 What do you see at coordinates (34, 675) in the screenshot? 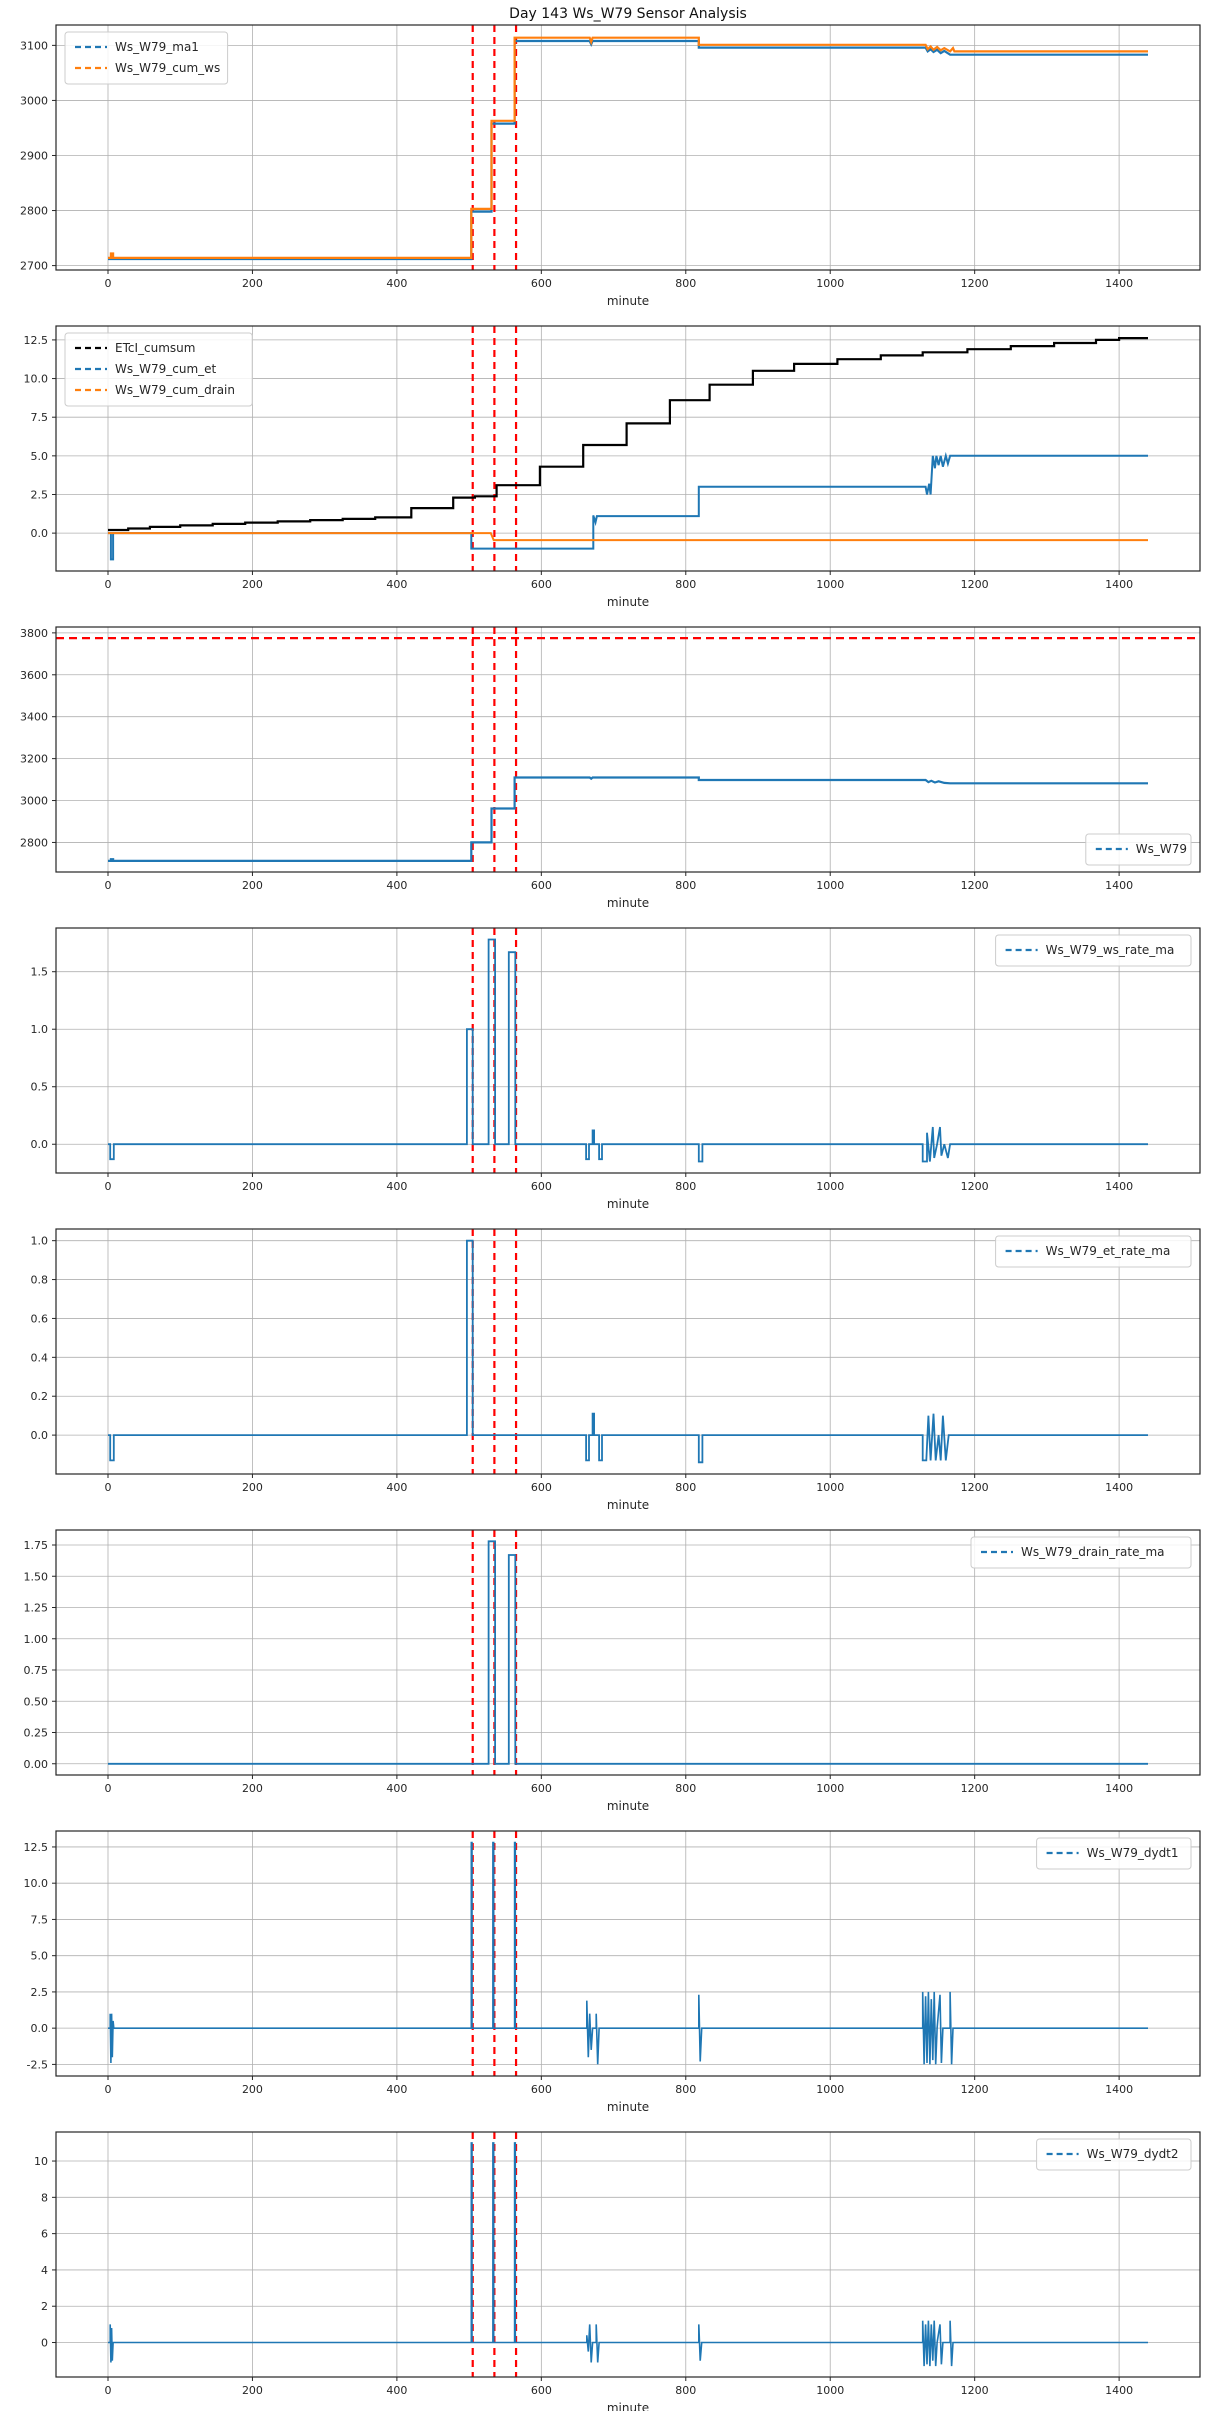
I see `y-tick-label: 3600` at bounding box center [34, 675].